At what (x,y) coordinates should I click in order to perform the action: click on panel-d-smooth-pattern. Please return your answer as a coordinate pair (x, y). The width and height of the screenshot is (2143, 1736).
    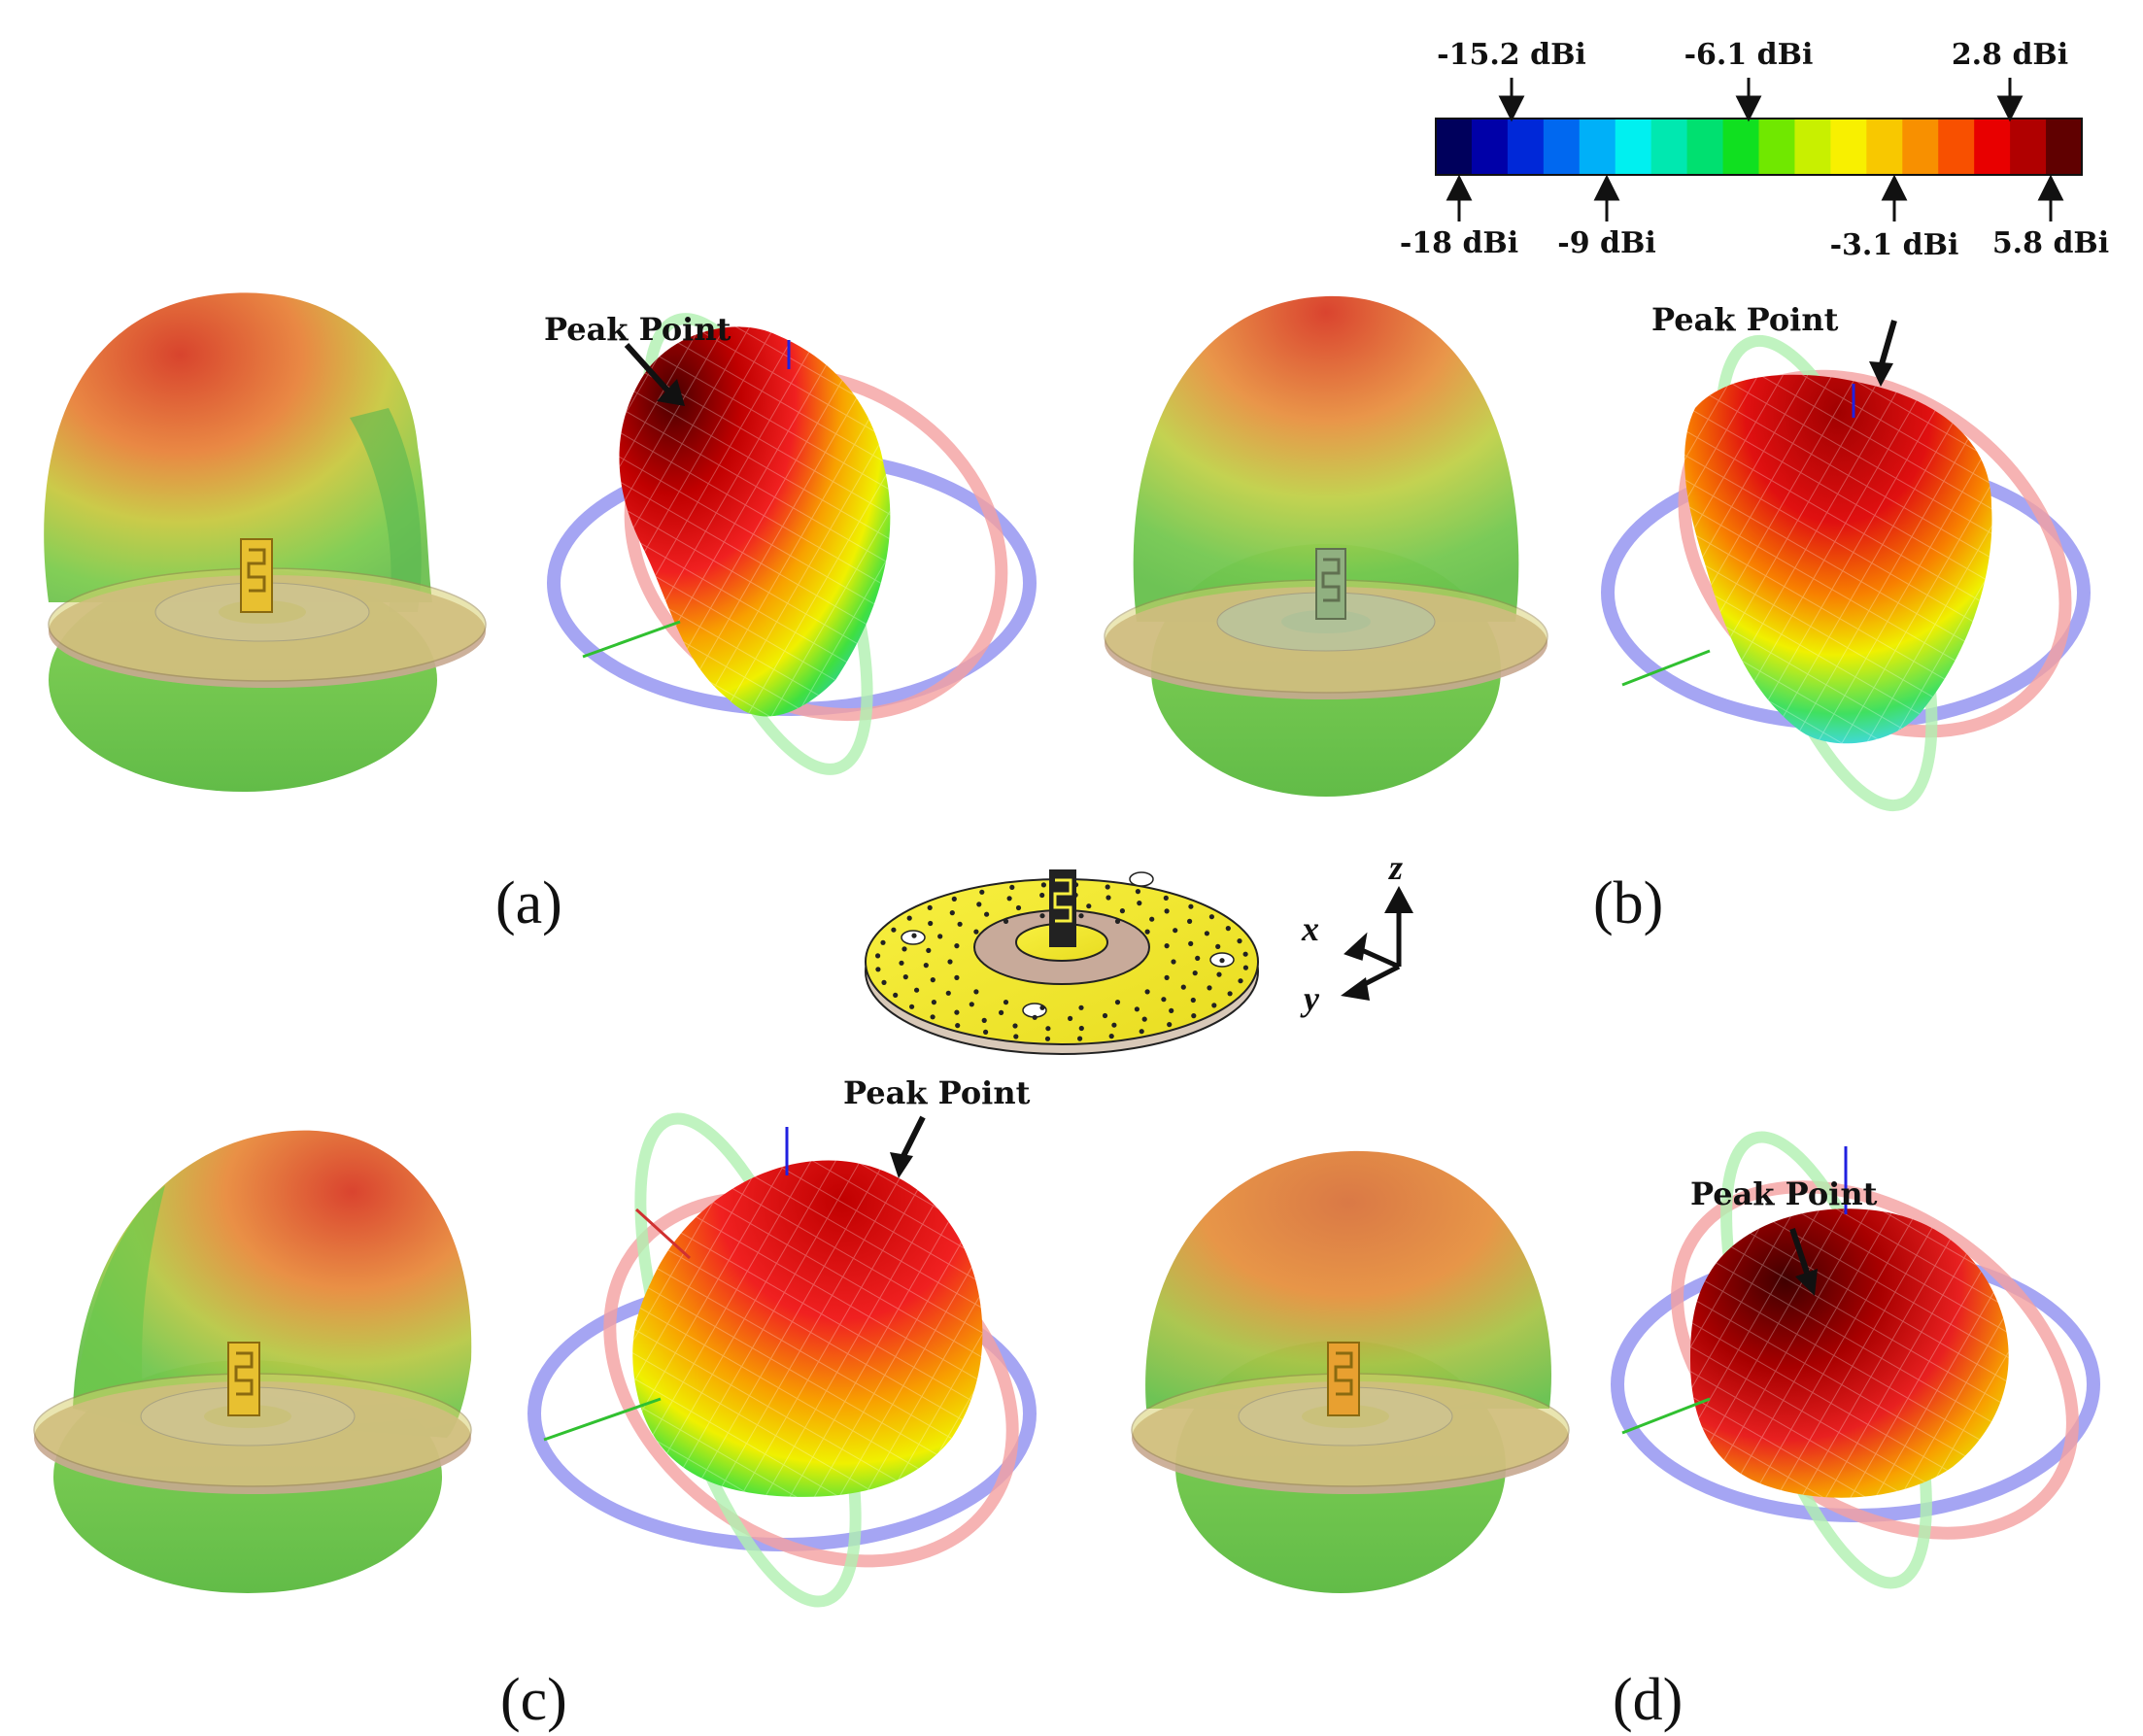
    Looking at the image, I should click on (1350, 1371).